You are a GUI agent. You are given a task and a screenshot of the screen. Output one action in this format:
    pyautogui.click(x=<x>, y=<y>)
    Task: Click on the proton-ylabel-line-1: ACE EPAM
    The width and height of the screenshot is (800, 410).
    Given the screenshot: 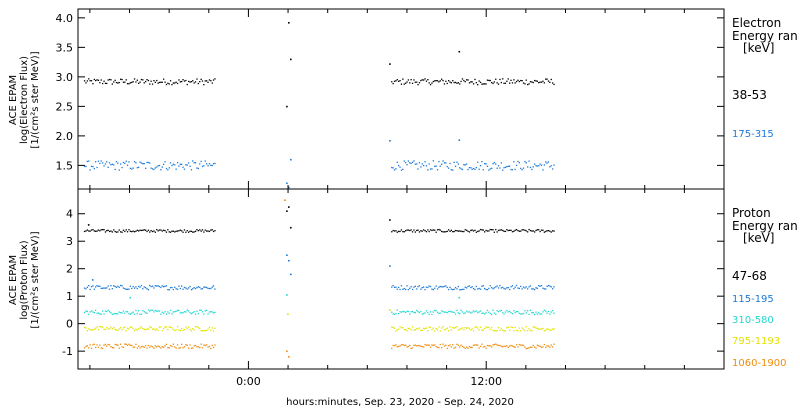 What is the action you would take?
    pyautogui.click(x=13, y=280)
    